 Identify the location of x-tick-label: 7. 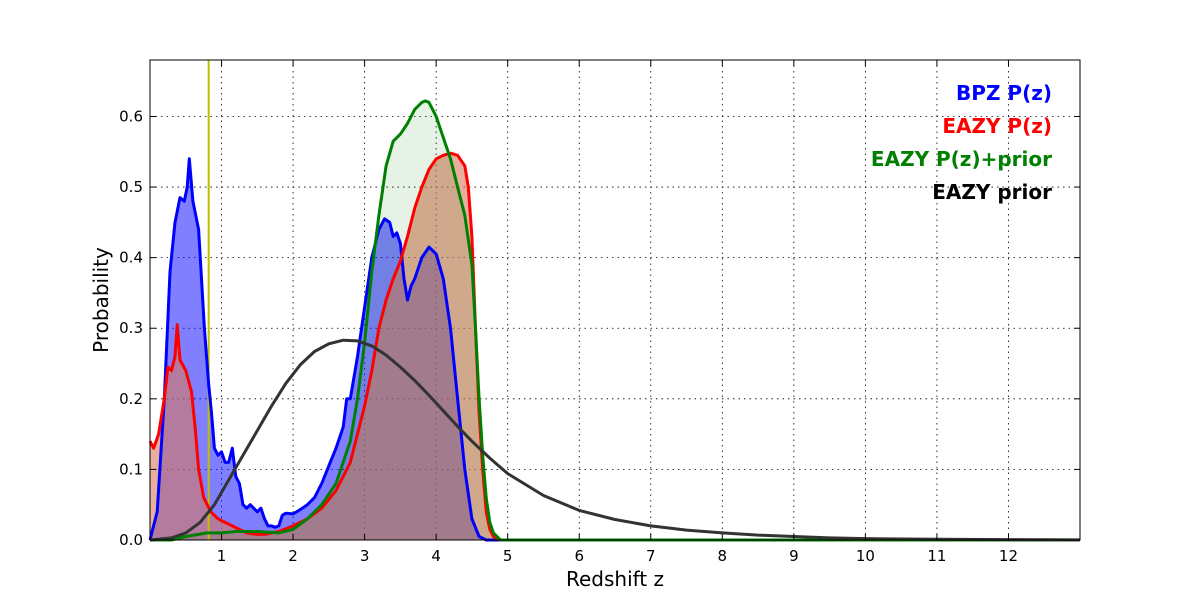
(651, 556).